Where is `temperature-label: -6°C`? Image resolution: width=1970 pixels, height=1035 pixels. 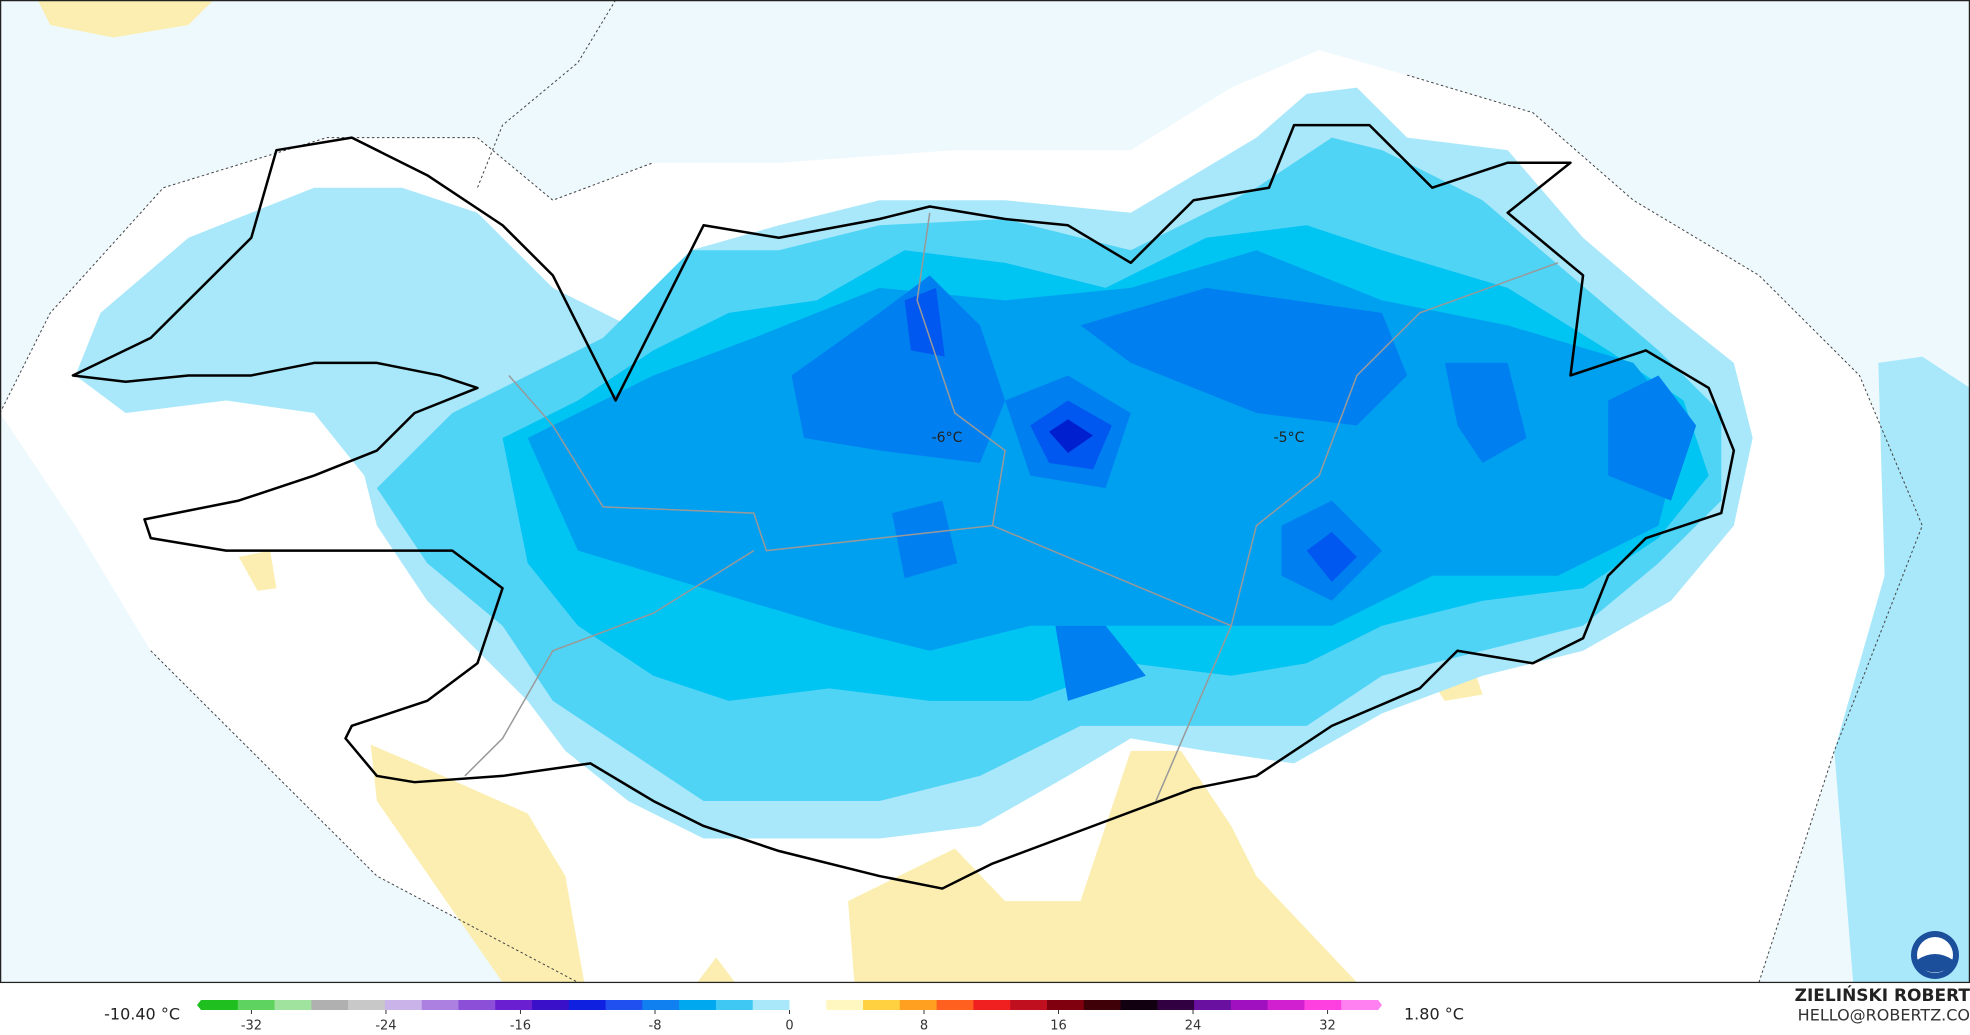 temperature-label: -6°C is located at coordinates (947, 438).